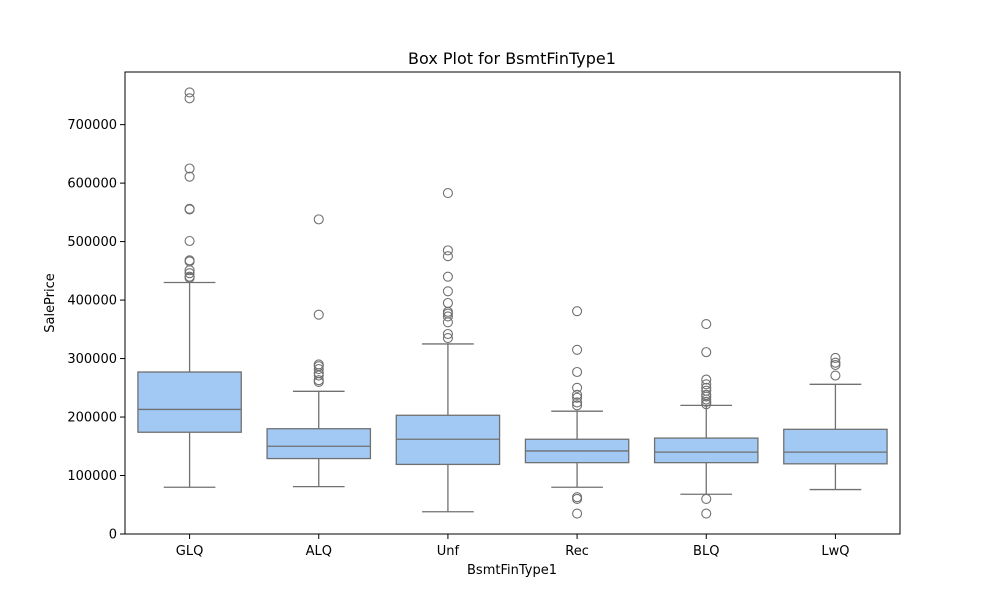  What do you see at coordinates (92, 476) in the screenshot?
I see `y-tick-label: 100000` at bounding box center [92, 476].